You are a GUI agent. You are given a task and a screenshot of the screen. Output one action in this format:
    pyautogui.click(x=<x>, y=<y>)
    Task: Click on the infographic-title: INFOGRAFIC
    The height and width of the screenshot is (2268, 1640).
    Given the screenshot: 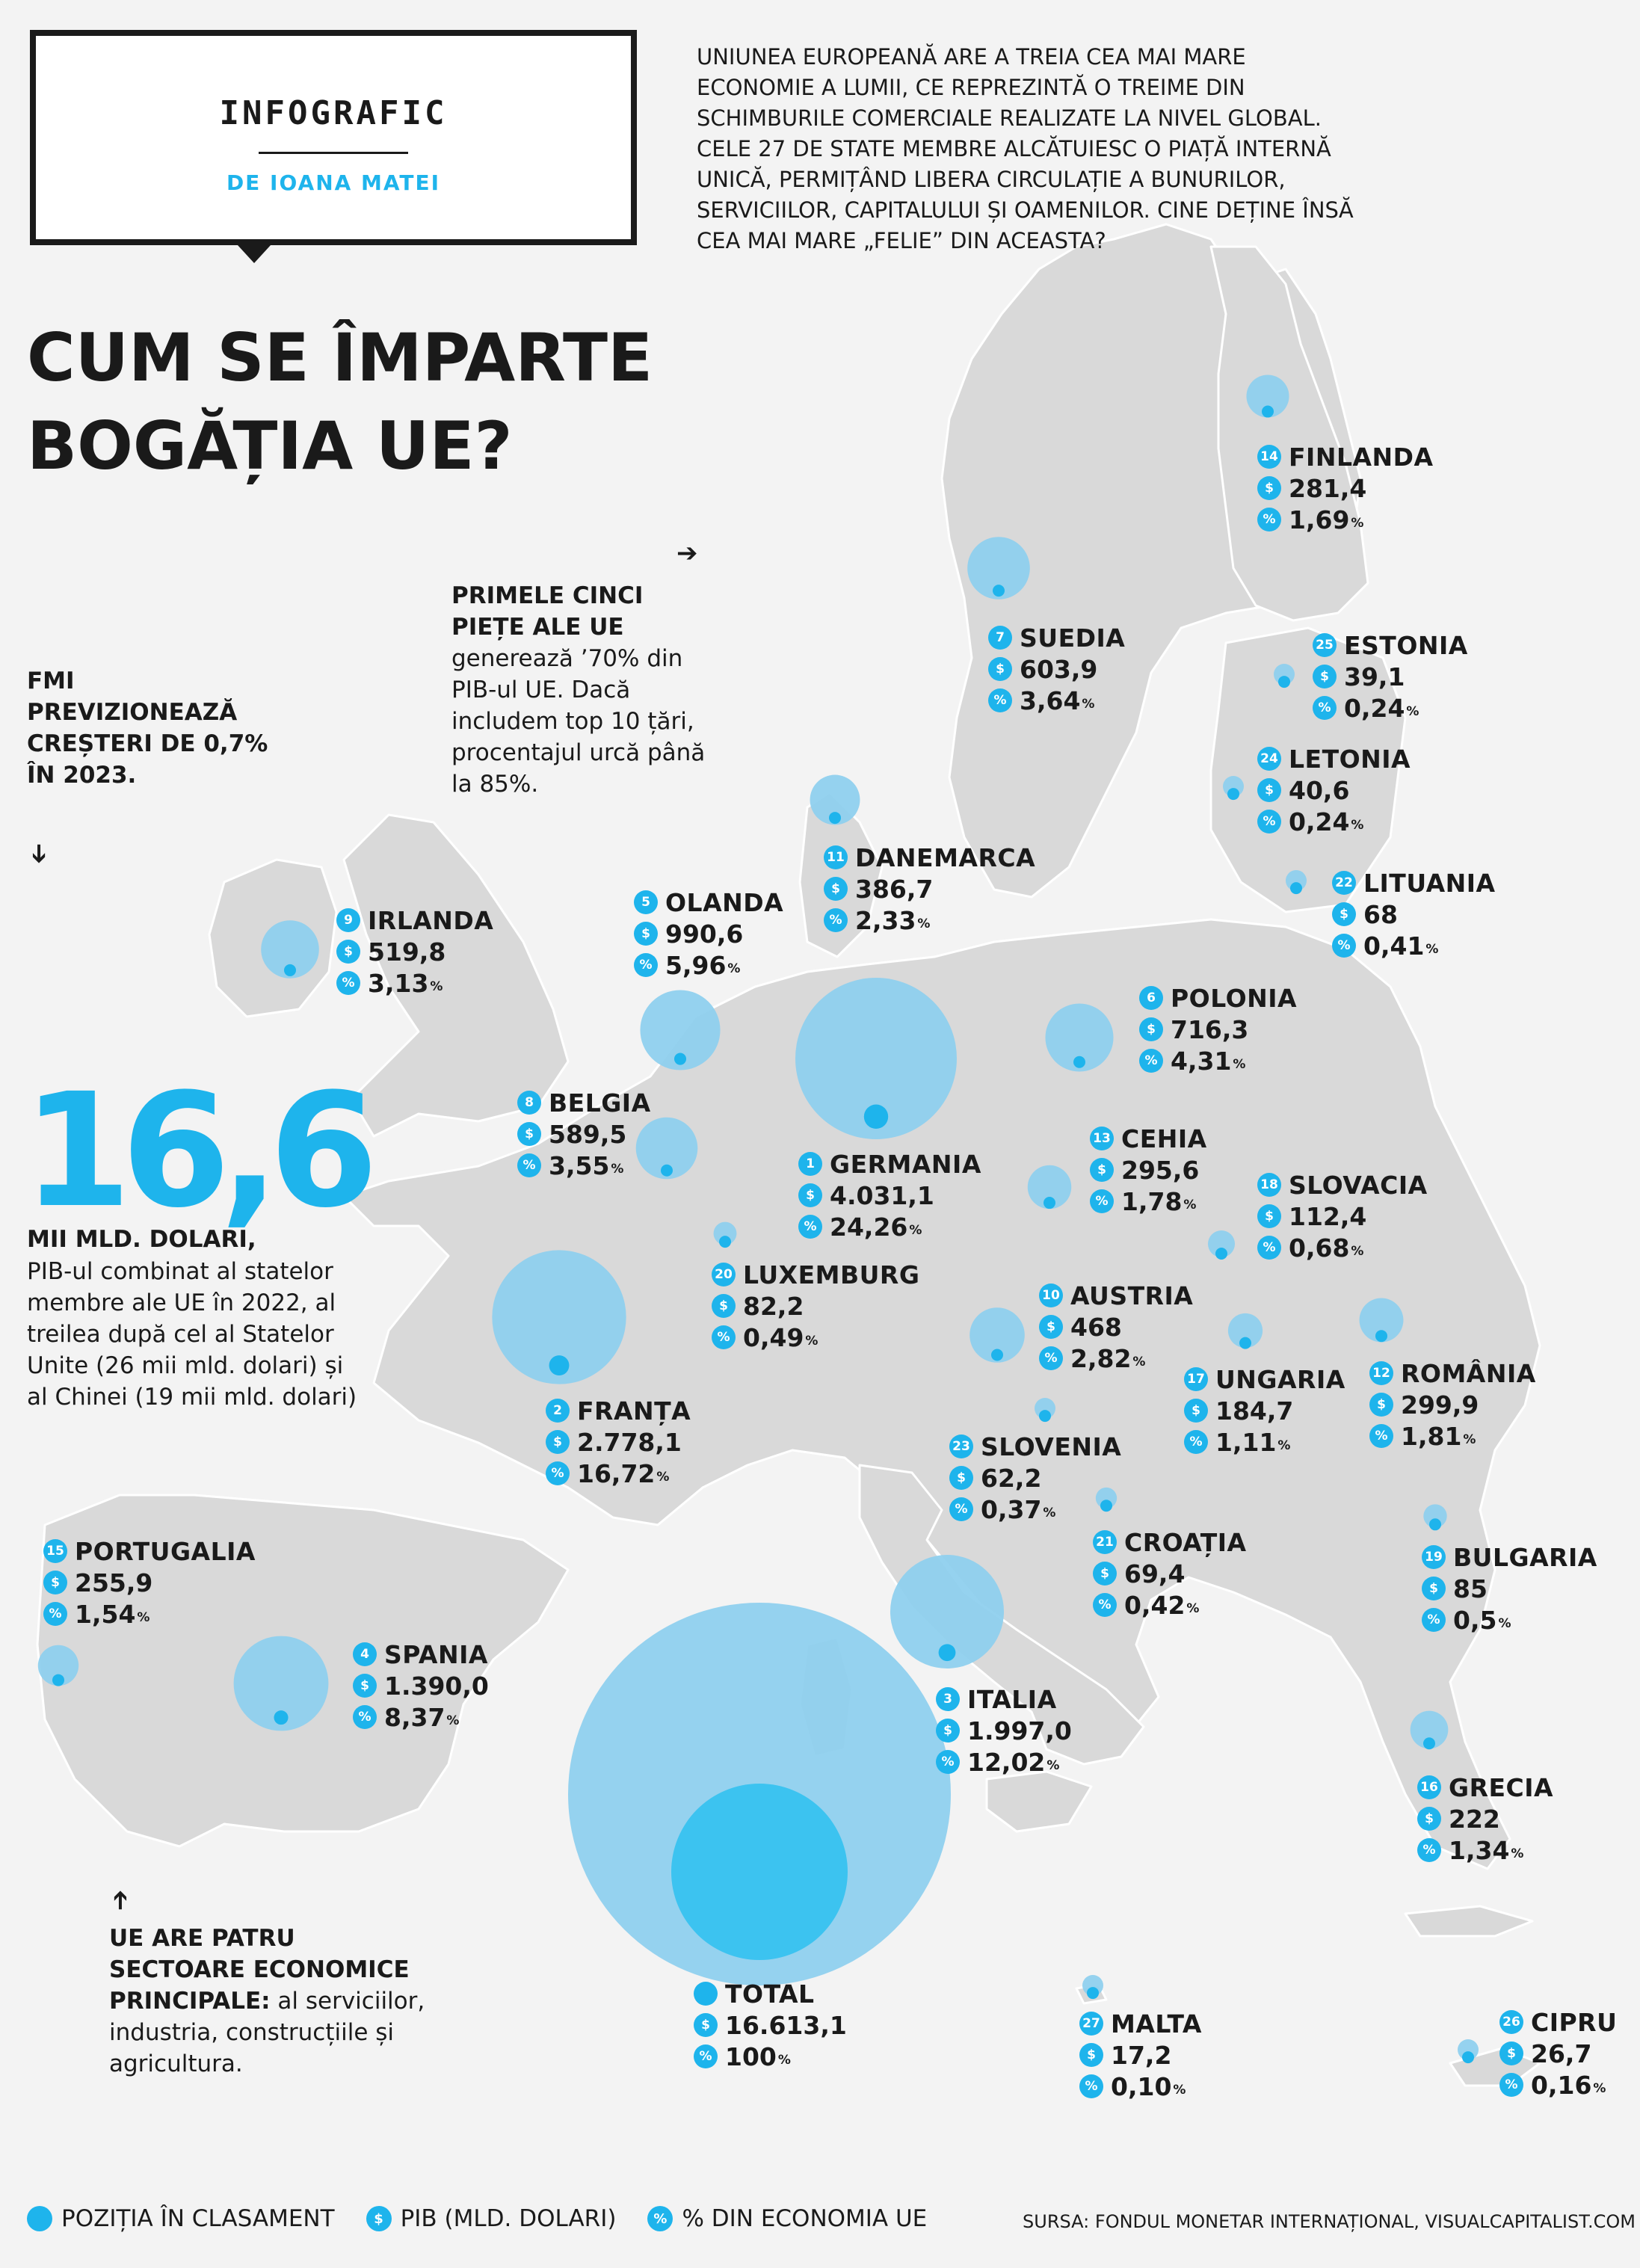 What is the action you would take?
    pyautogui.click(x=334, y=113)
    